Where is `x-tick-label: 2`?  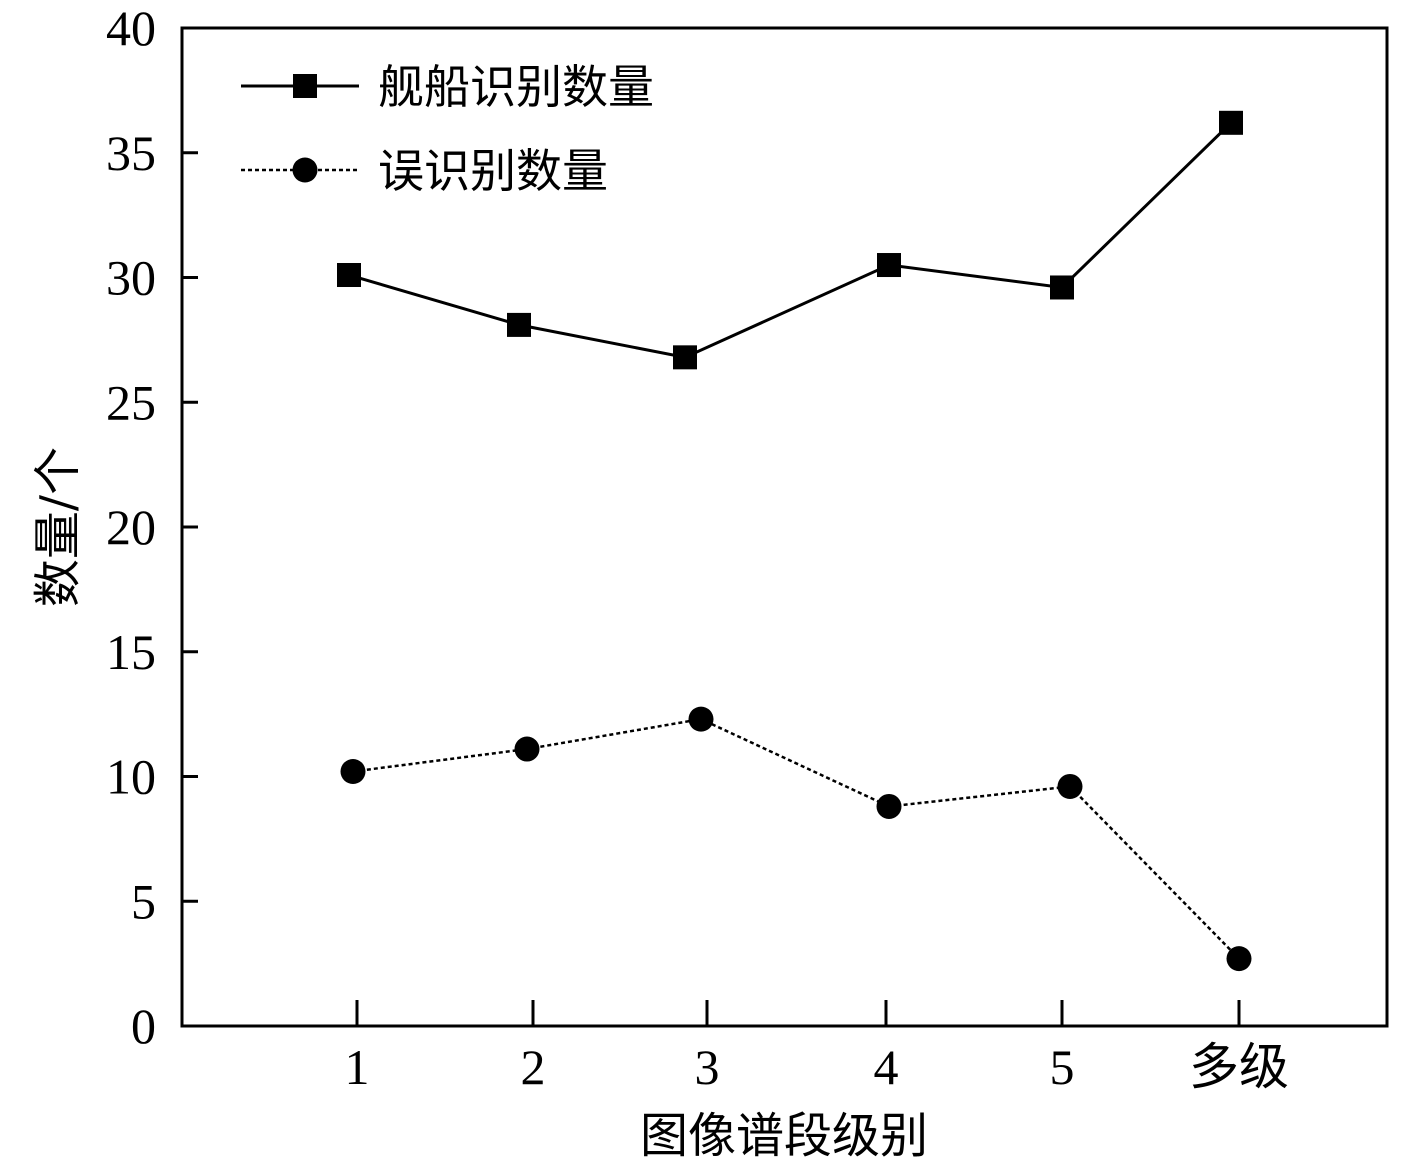
x-tick-label: 2 is located at coordinates (533, 1067).